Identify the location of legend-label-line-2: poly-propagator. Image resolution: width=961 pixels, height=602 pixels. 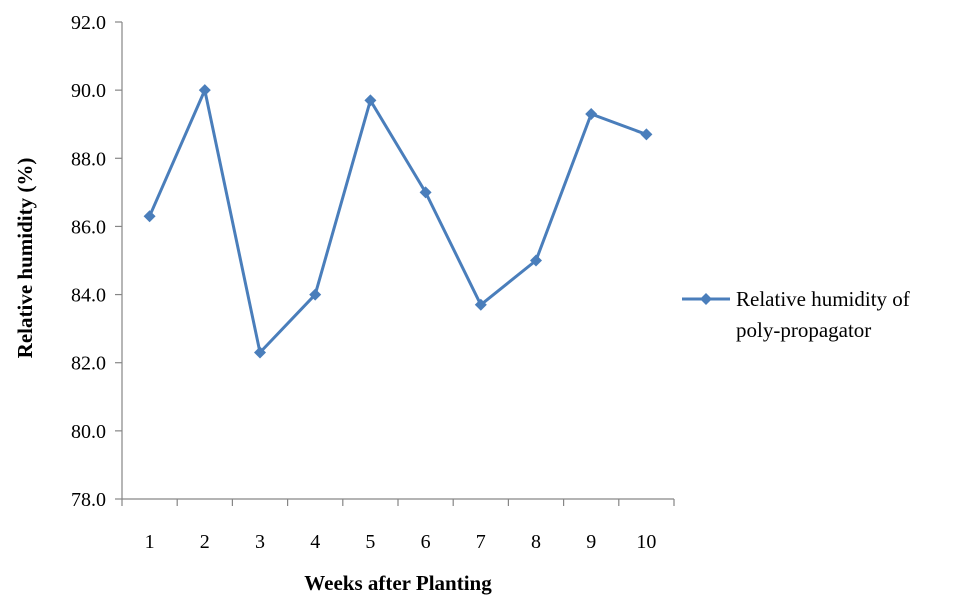
(803, 330).